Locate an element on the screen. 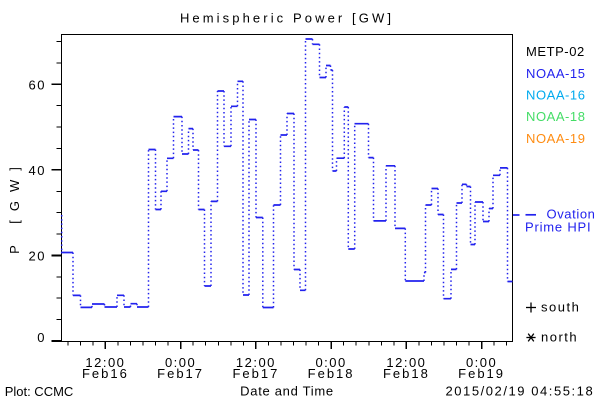 This screenshot has height=400, width=600. svg-text: Date and Time is located at coordinates (287, 391).